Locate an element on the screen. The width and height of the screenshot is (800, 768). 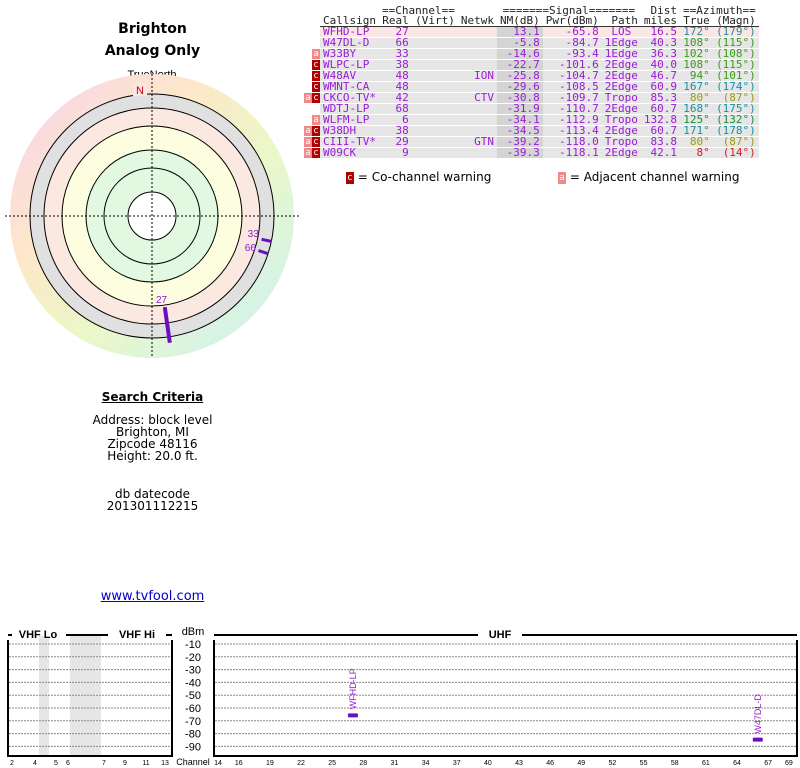
y-tick-label: -30 is located at coordinates (193, 671).